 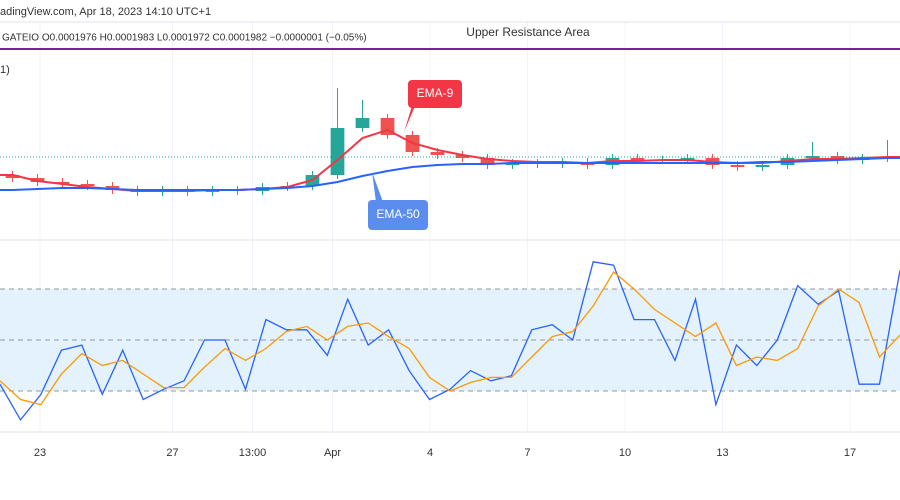 I want to click on x-axis: 23 27 13:00 Apr 4 7 10 13 17, so click(x=445, y=453).